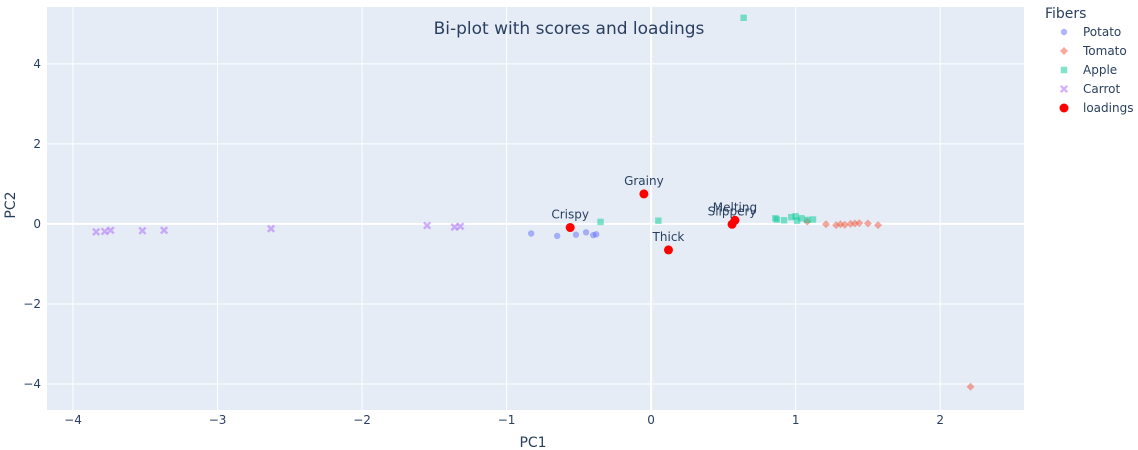 The width and height of the screenshot is (1138, 450). Describe the element at coordinates (1065, 14) in the screenshot. I see `legend-title: Fibers` at that location.